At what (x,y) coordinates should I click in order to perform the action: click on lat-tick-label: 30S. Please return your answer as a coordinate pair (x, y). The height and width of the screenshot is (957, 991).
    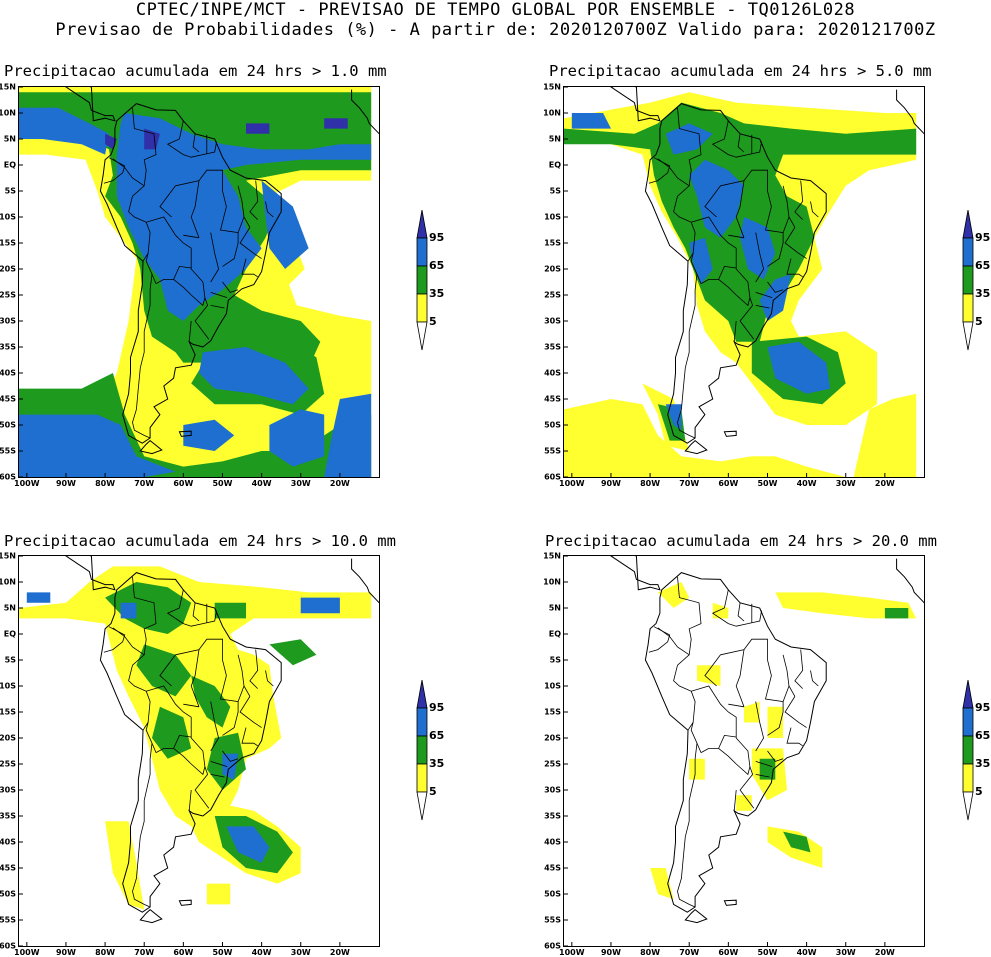
    Looking at the image, I should click on (552, 321).